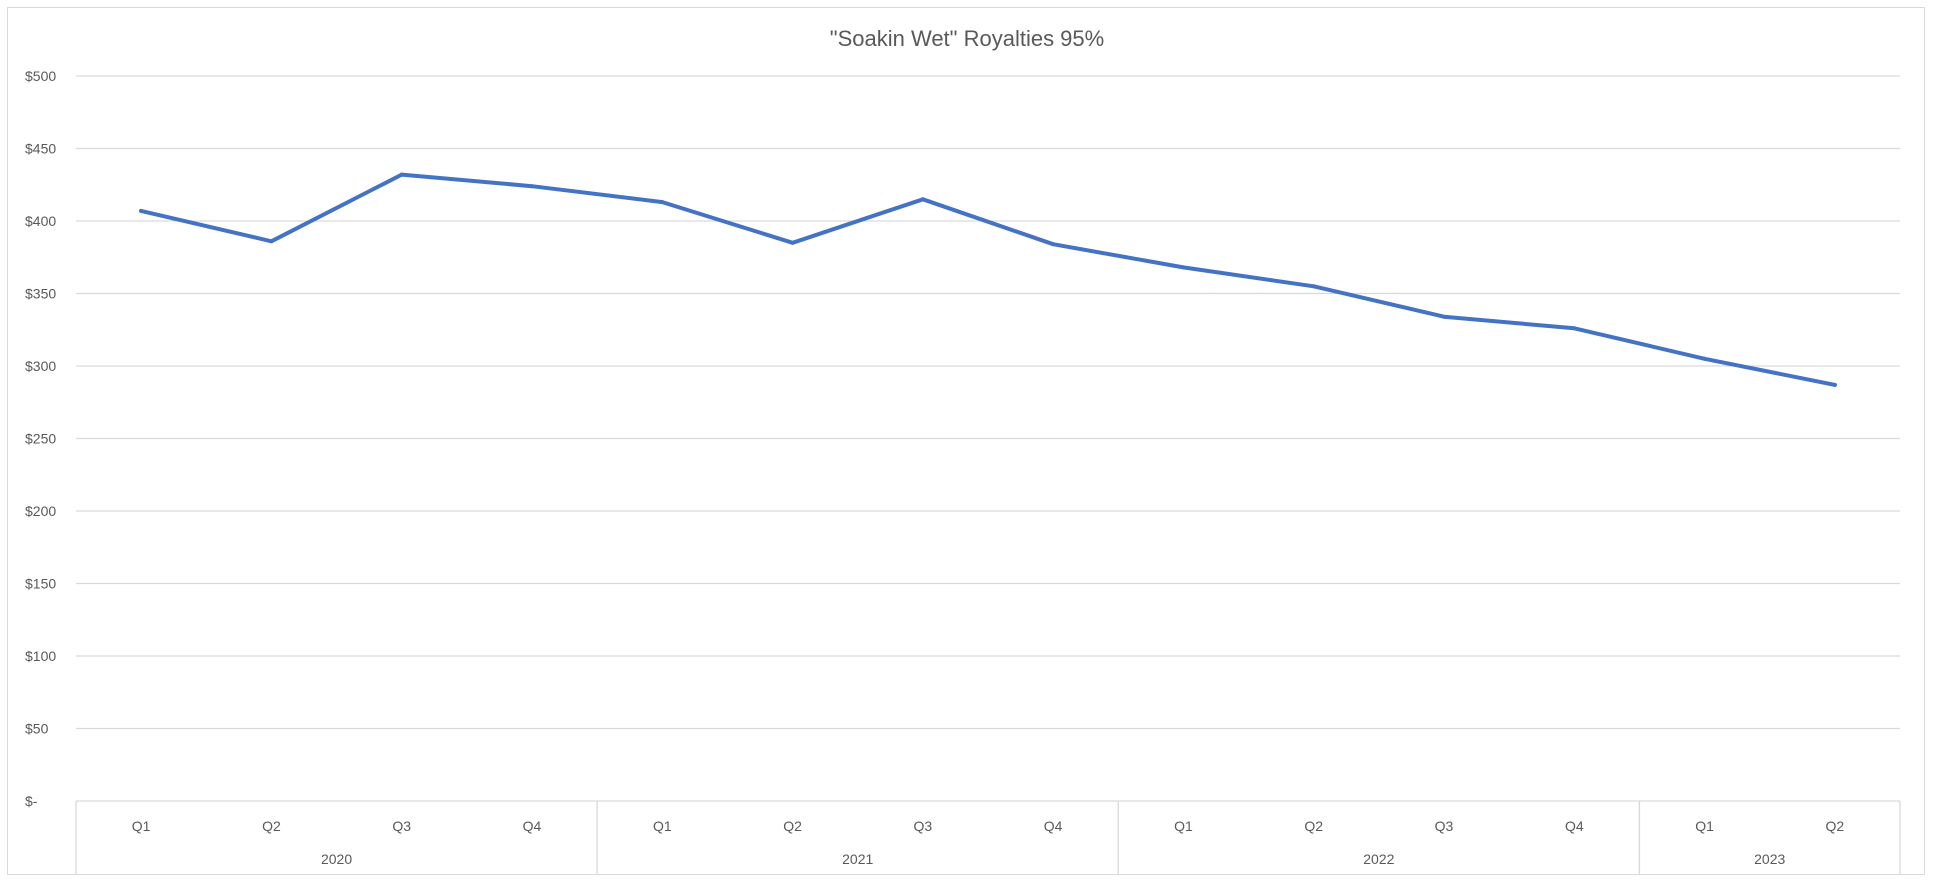  Describe the element at coordinates (40, 221) in the screenshot. I see `y-tick-label: $400` at that location.